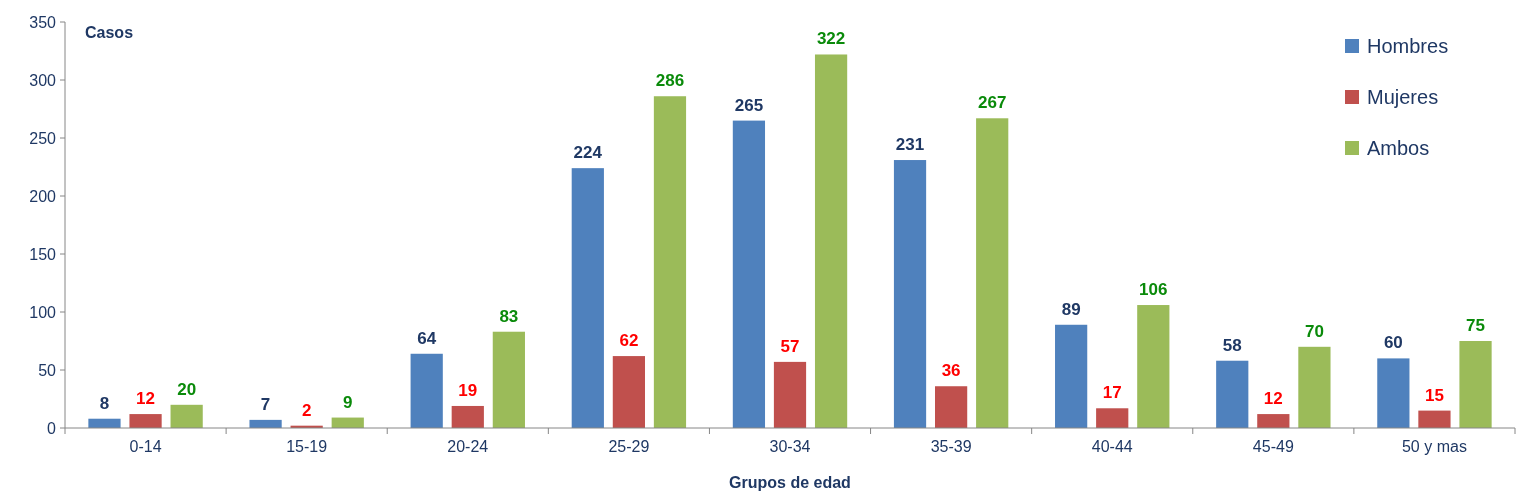 The width and height of the screenshot is (1519, 496). Describe the element at coordinates (1475, 325) in the screenshot. I see `data-label: 75` at that location.